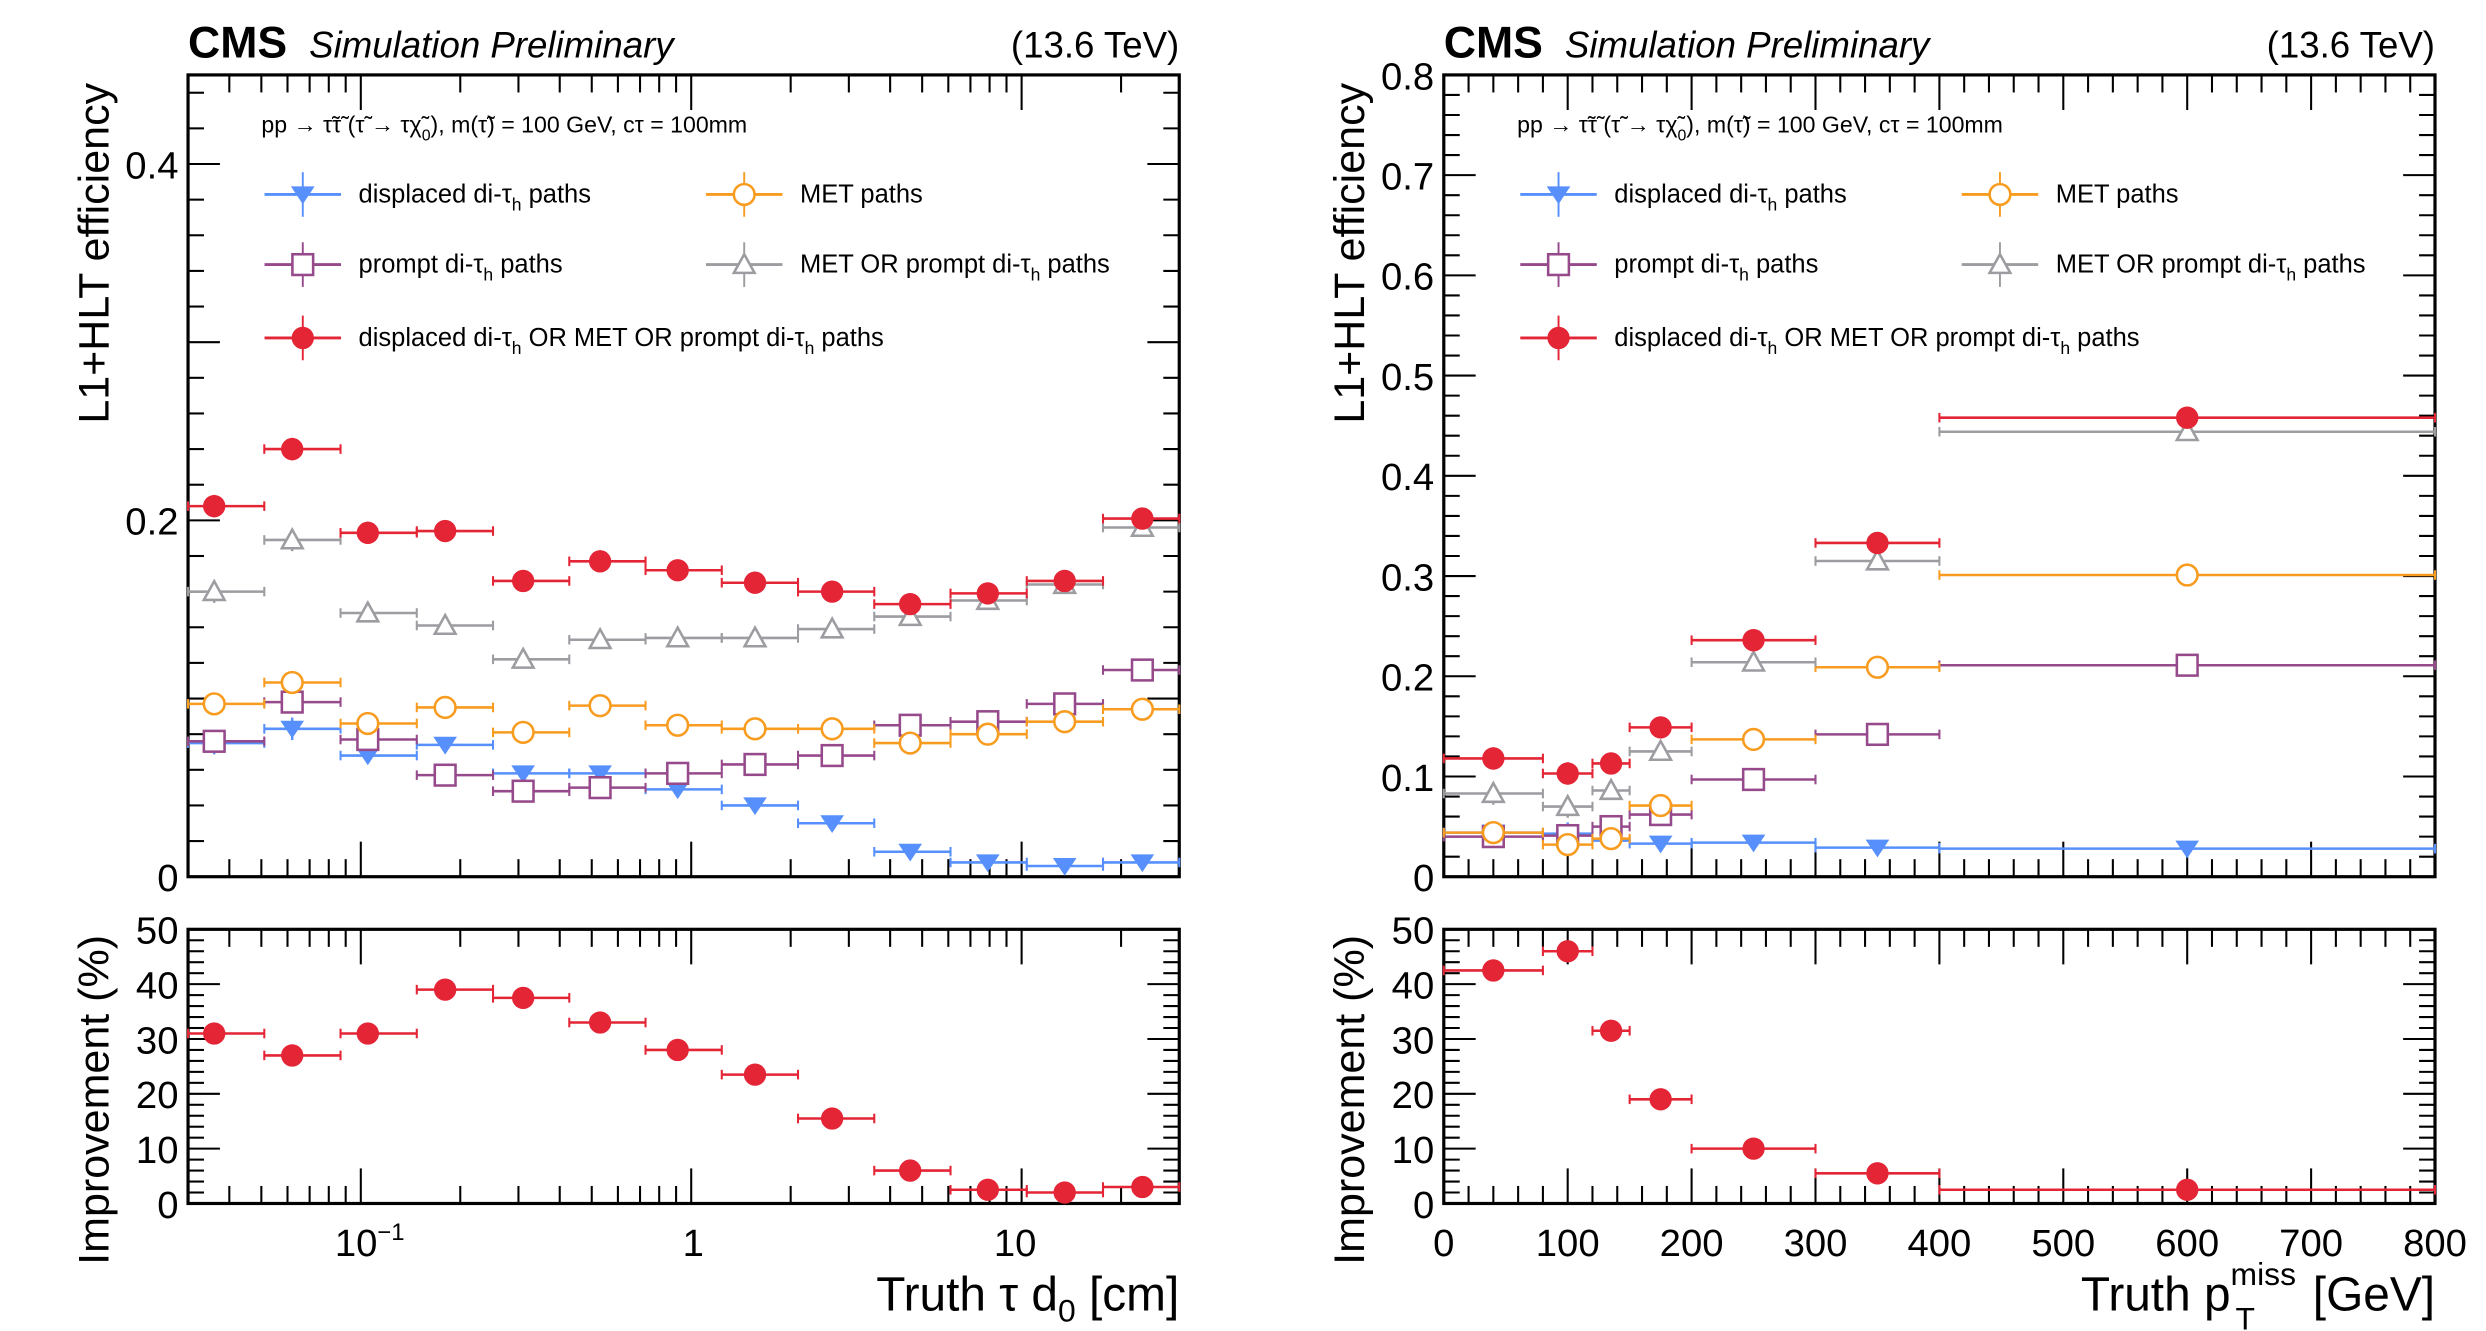 This screenshot has width=2486, height=1331. I want to click on right-bottom-axes, so click(1939, 1066).